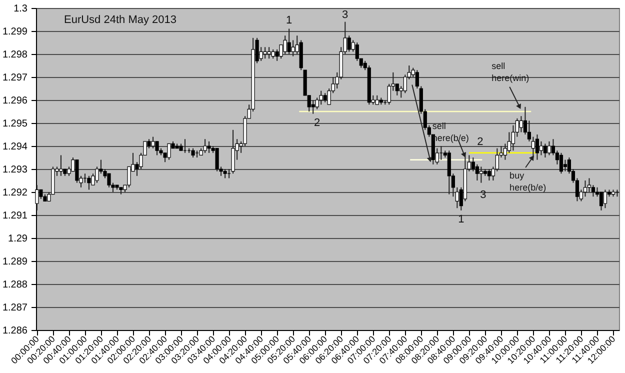  I want to click on text: EurUsd 24th May 2013, so click(120, 20).